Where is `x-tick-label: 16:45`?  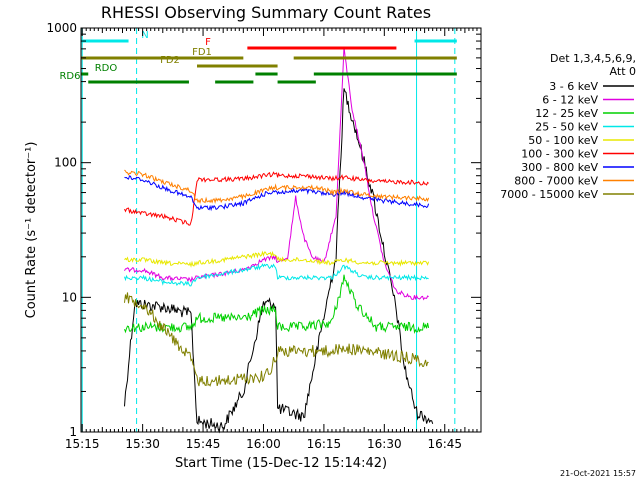 x-tick-label: 16:45 is located at coordinates (444, 444).